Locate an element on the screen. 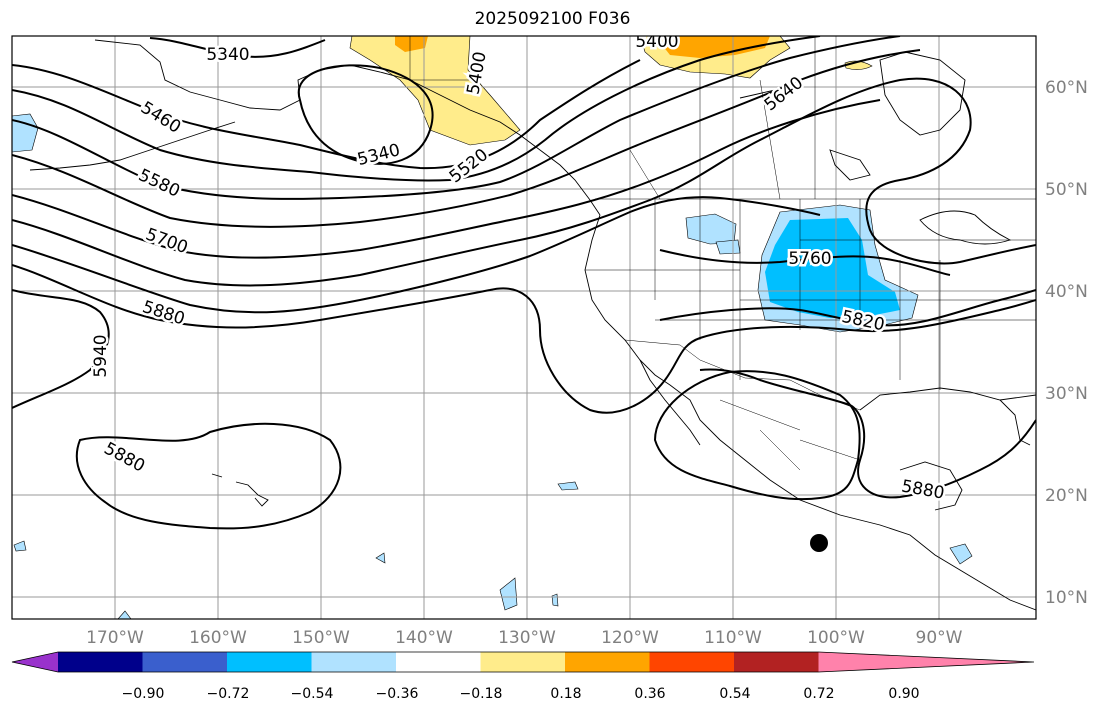 This screenshot has height=712, width=1105. lat-label: 40°N is located at coordinates (1066, 292).